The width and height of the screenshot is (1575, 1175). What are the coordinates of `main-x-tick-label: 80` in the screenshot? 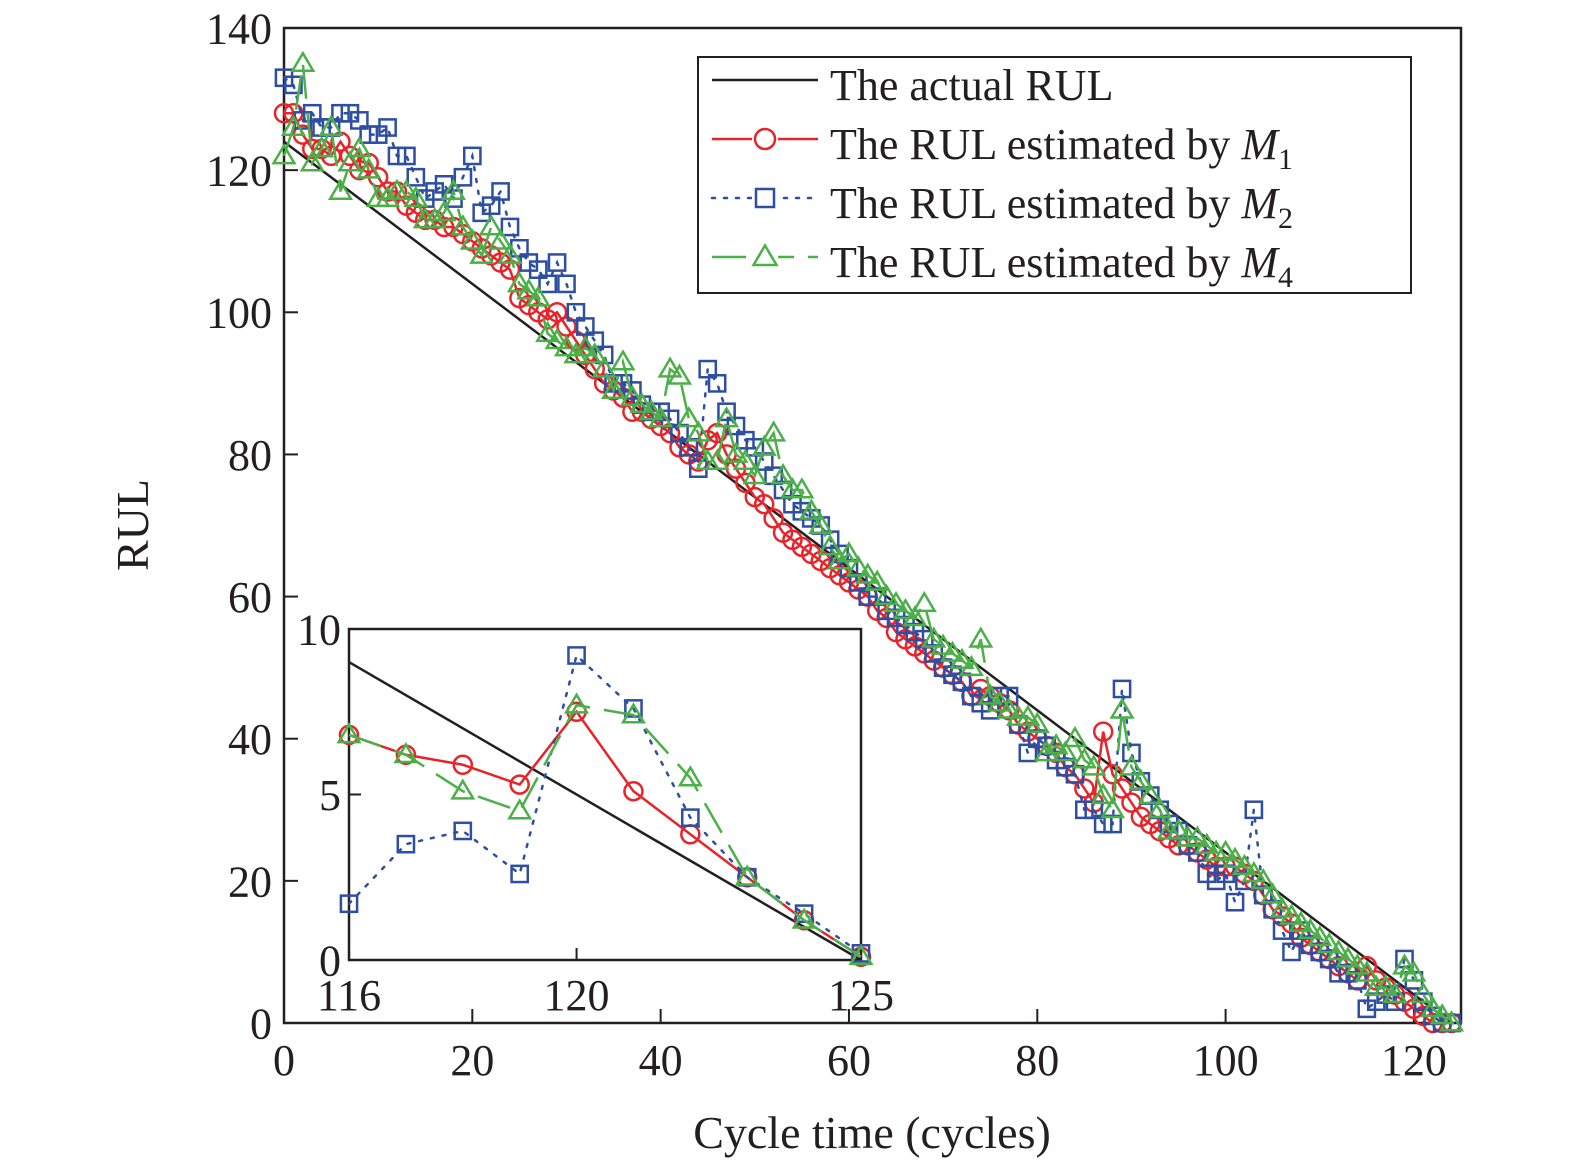 It's located at (1037, 1060).